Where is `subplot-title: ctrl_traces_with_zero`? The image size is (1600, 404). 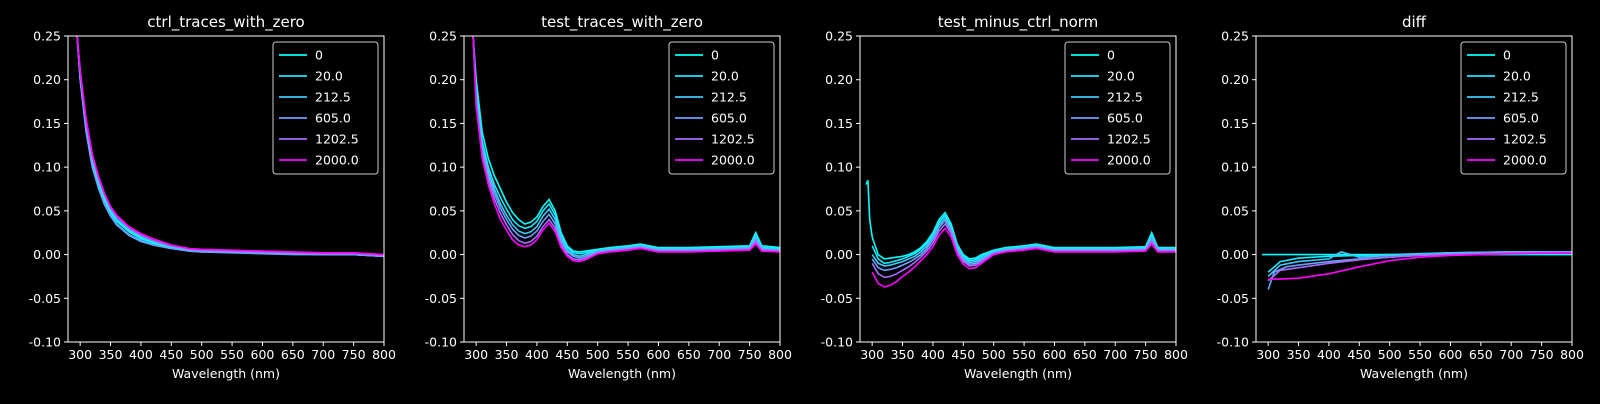 subplot-title: ctrl_traces_with_zero is located at coordinates (225, 22).